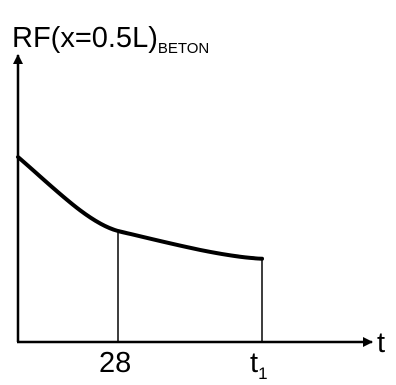 This screenshot has width=396, height=385. I want to click on tick-label-28: 28, so click(115, 363).